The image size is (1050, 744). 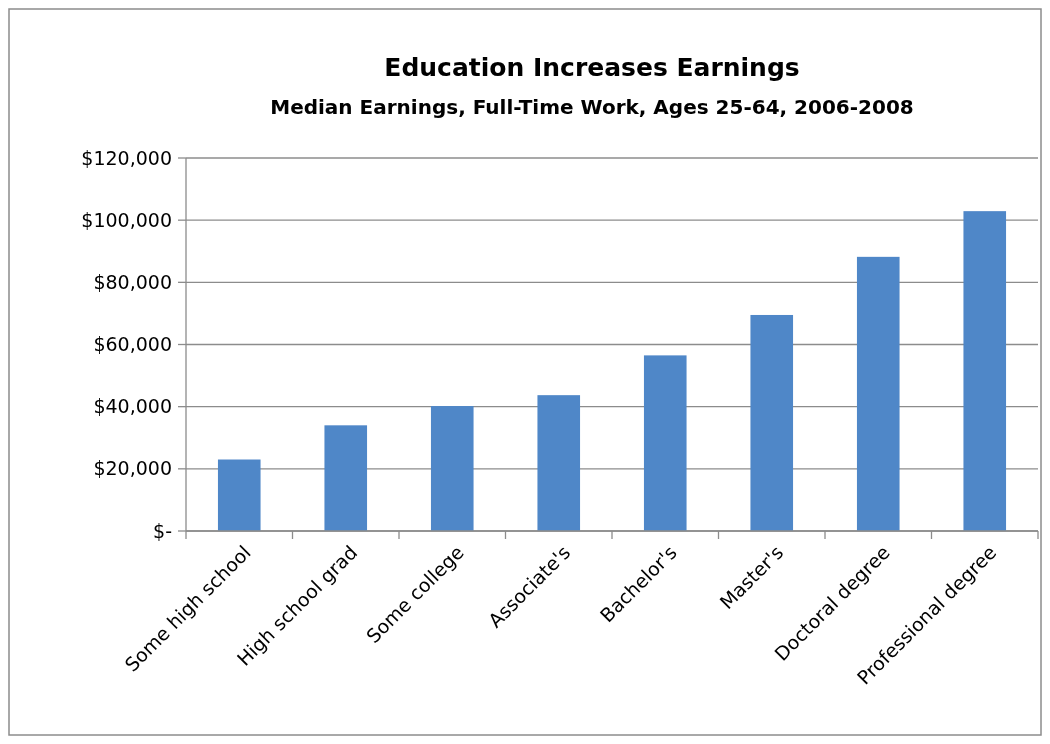 What do you see at coordinates (162, 530) in the screenshot?
I see `y-tick-label: $-` at bounding box center [162, 530].